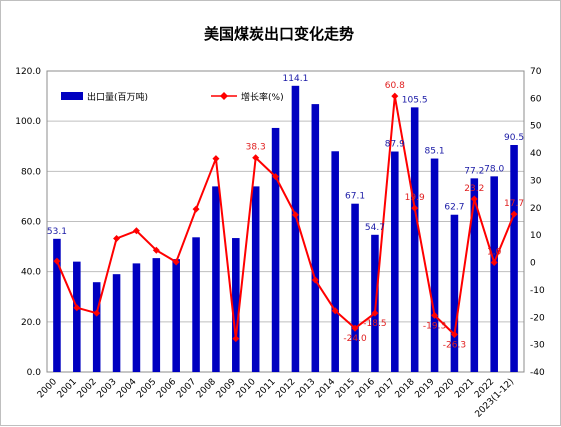 This screenshot has height=427, width=561. Describe the element at coordinates (464, 388) in the screenshot. I see `x-tick-label: 2021` at that location.